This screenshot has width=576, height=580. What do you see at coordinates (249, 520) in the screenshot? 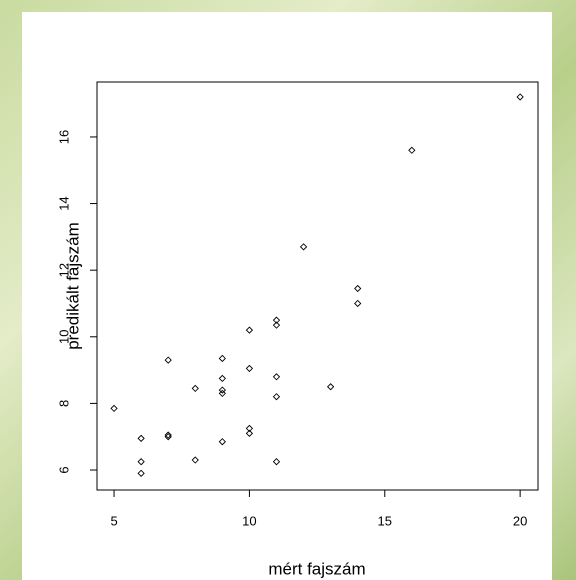
I see `x-tick-label: 10` at bounding box center [249, 520].